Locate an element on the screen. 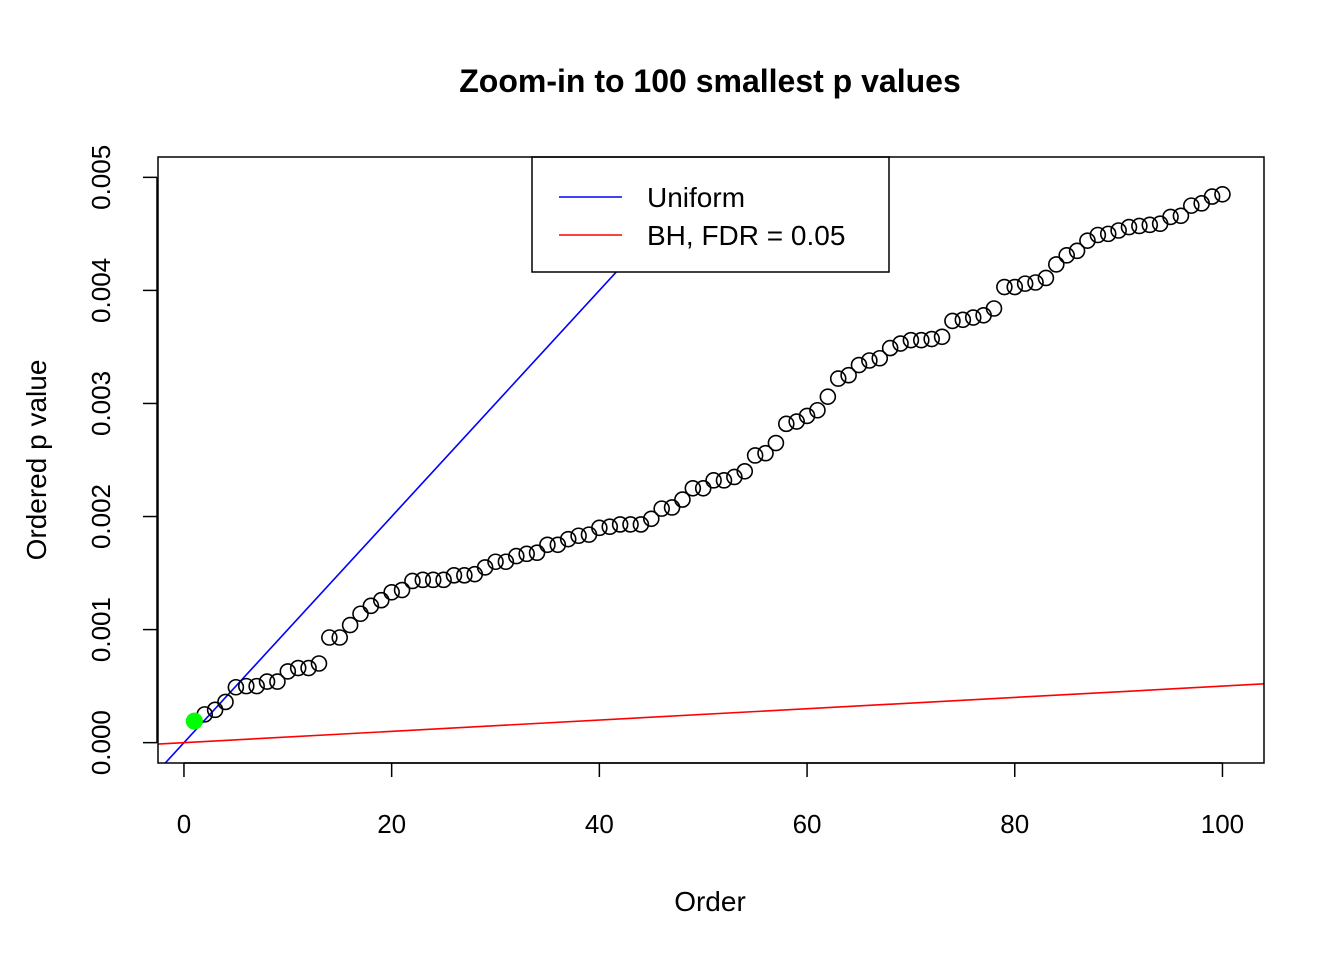  y-tick-label: 0.002 is located at coordinates (101, 516).